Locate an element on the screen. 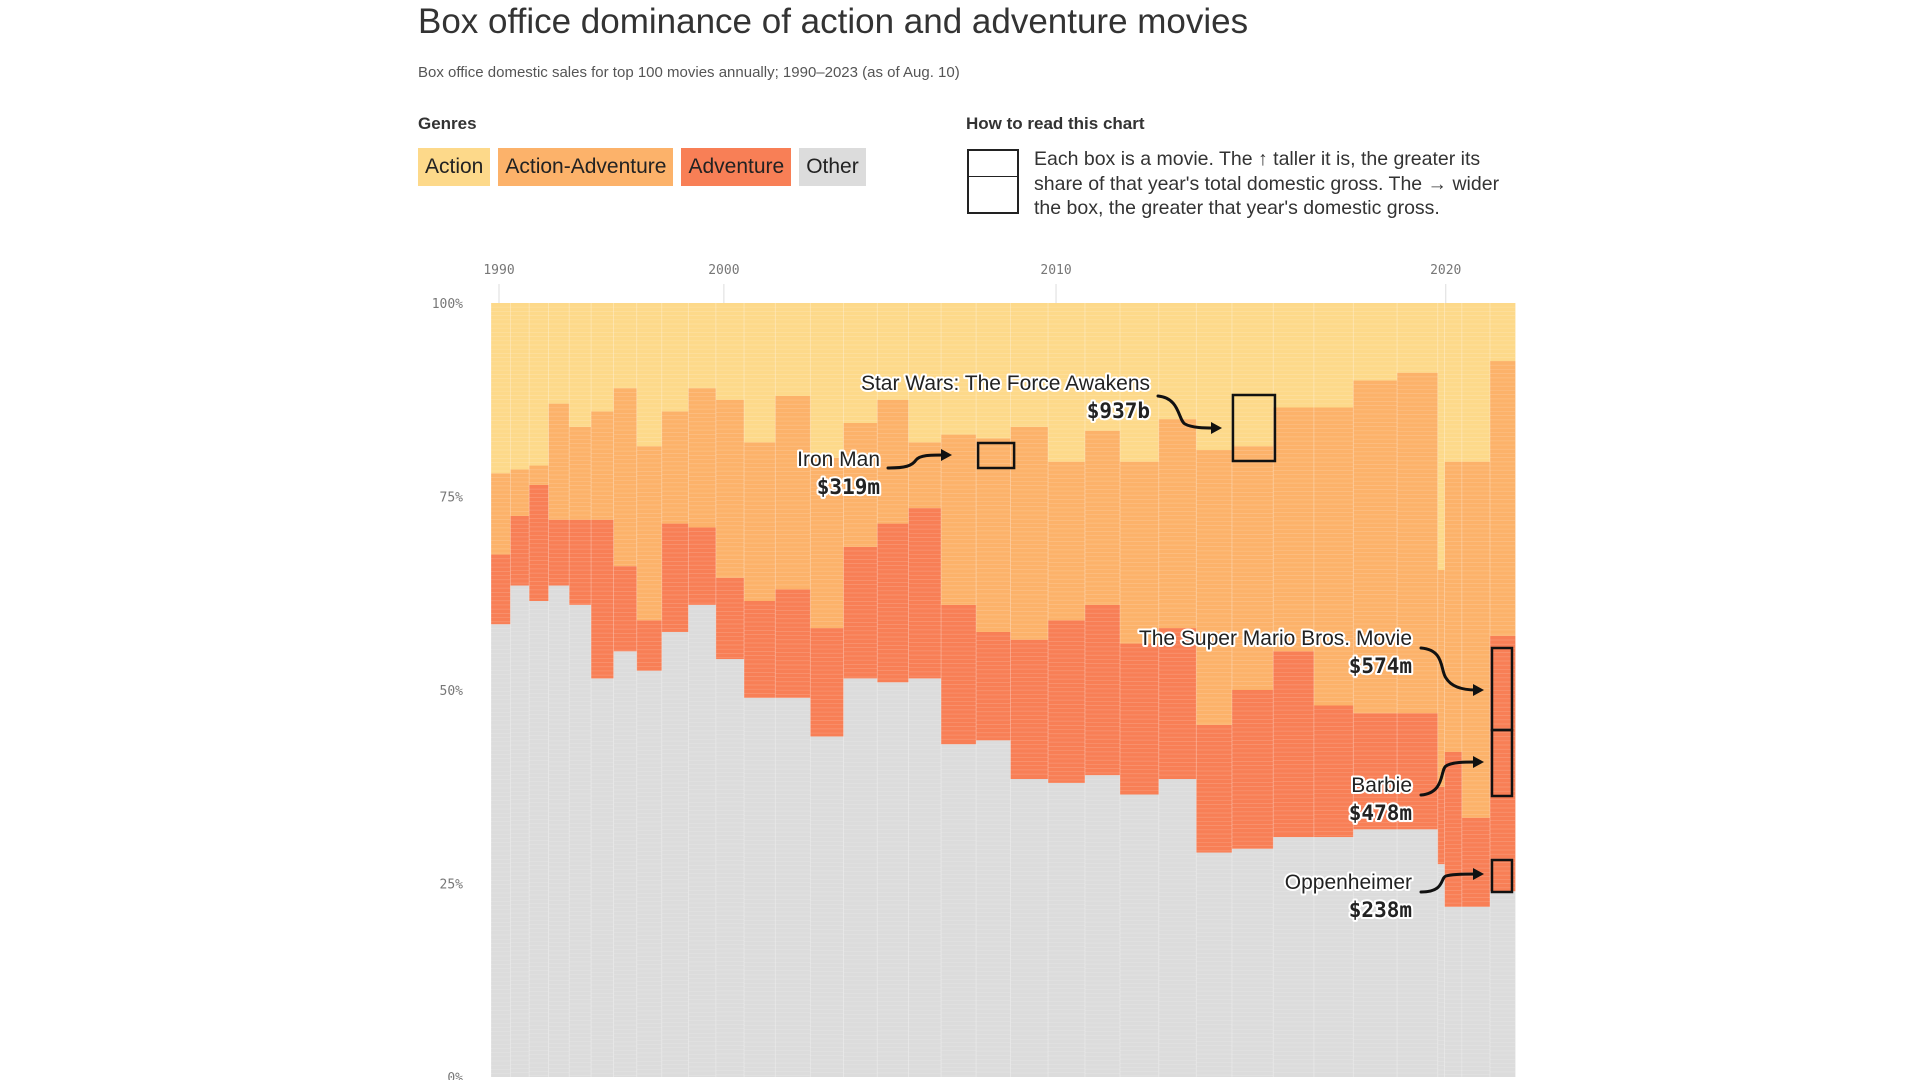  bar-1992-other is located at coordinates (539, 838).